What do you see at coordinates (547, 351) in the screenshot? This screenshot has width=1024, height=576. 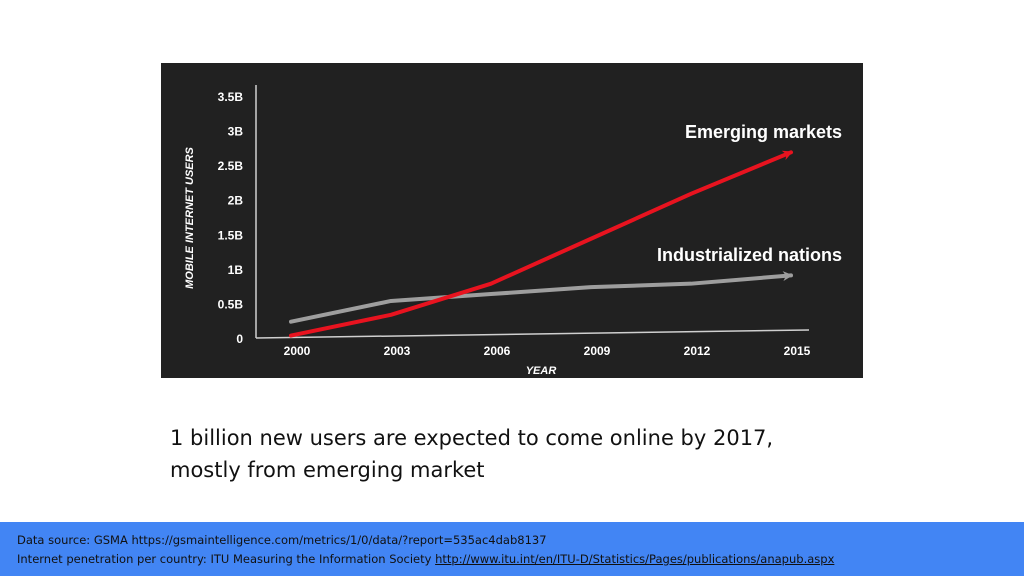 I see `x-tick-labels: 2000 2003 2006 2009 2012 2015` at bounding box center [547, 351].